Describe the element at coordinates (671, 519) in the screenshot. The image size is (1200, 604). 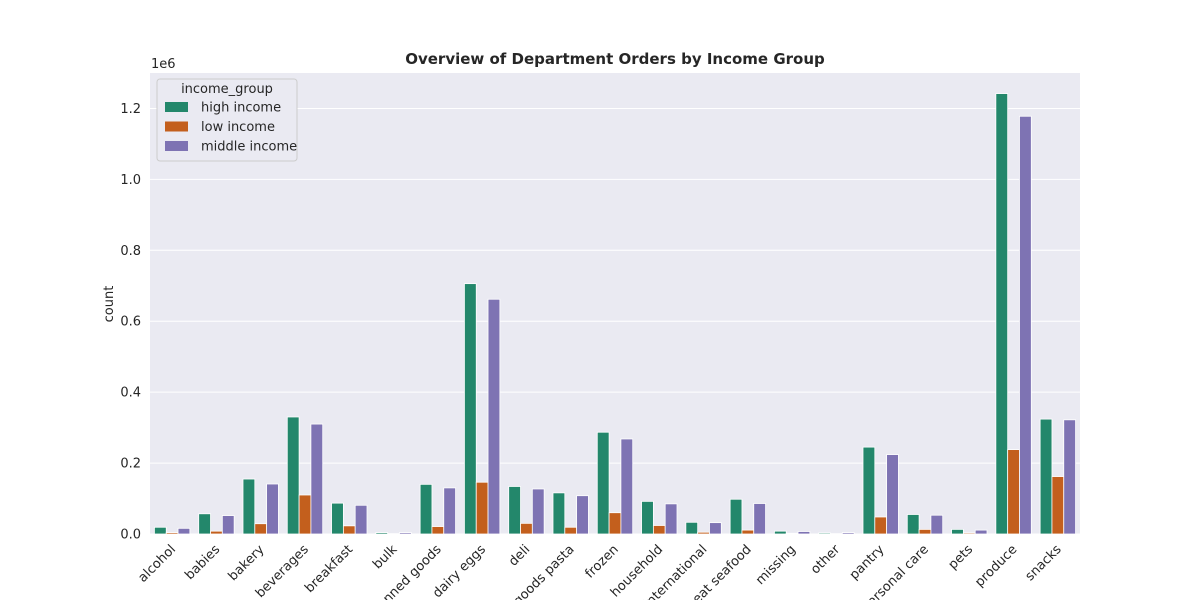
I see `bar-middle-income-household` at that location.